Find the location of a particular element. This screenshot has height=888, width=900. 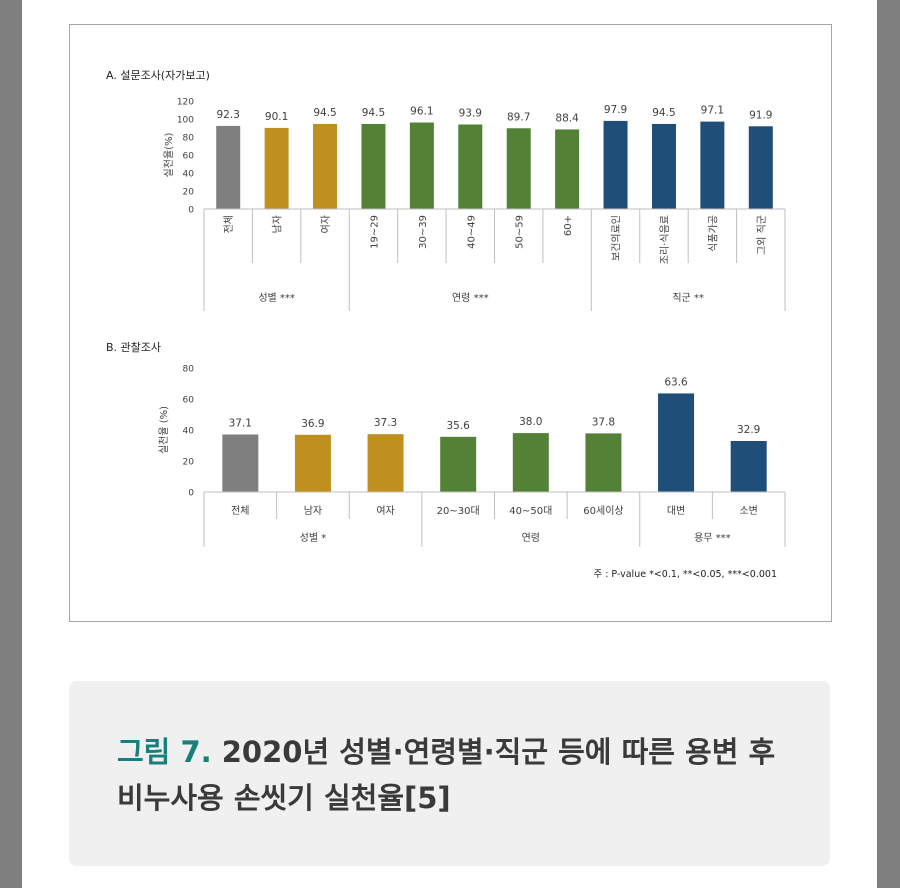

chart-a-value-label: 90.1 is located at coordinates (276, 117).